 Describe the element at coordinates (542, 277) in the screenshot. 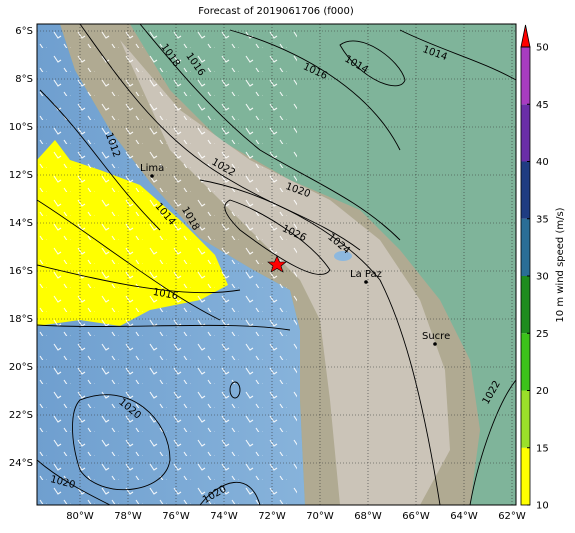

I see `colorbar-tick-label: 30` at that location.